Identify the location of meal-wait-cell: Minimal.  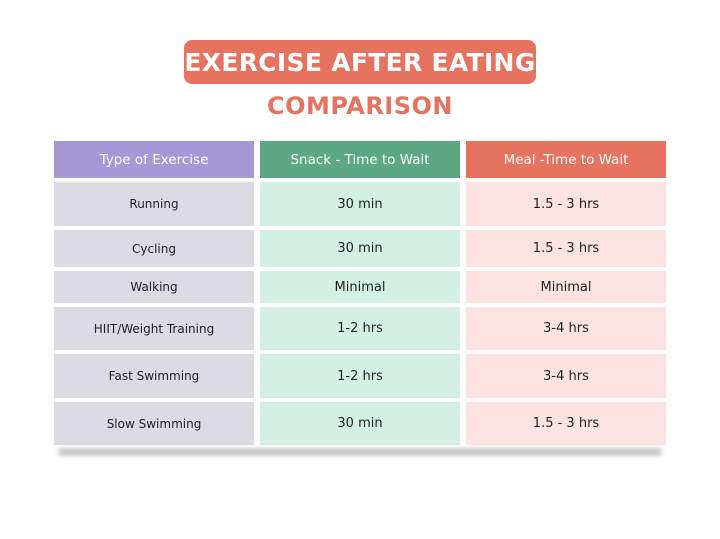
(566, 287).